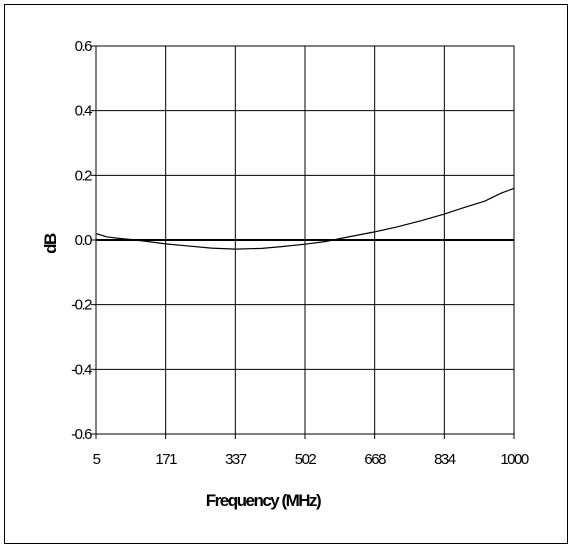  I want to click on x-axis-title: Frequency (MHz), so click(263, 500).